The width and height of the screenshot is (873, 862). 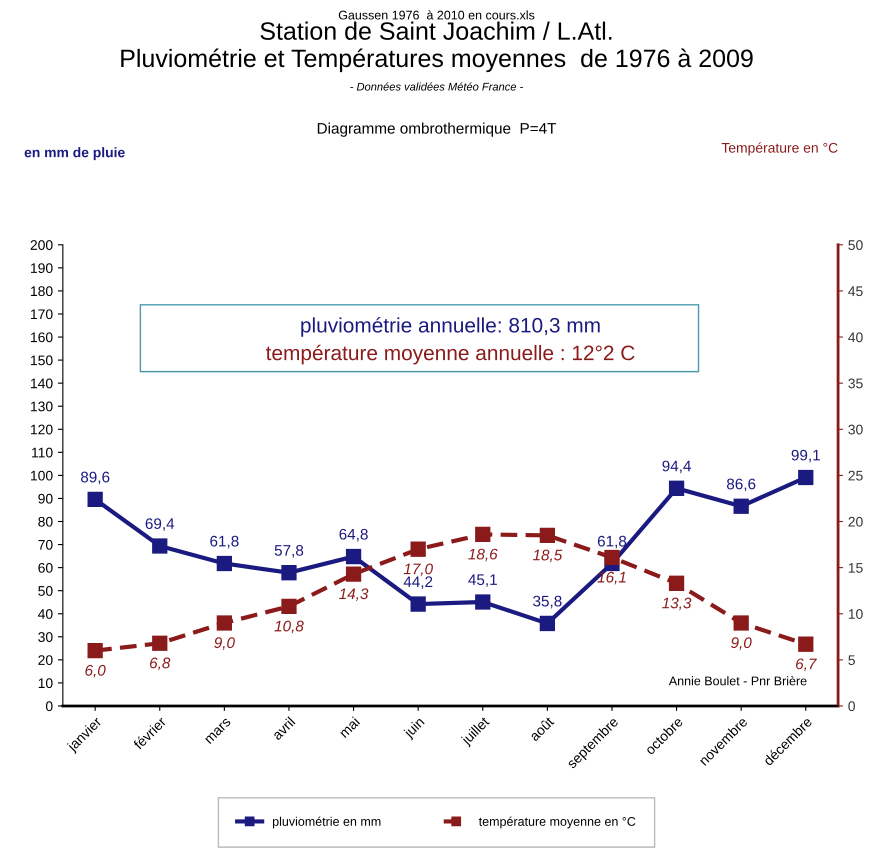 What do you see at coordinates (45, 591) in the screenshot?
I see `y-tick-label: 50` at bounding box center [45, 591].